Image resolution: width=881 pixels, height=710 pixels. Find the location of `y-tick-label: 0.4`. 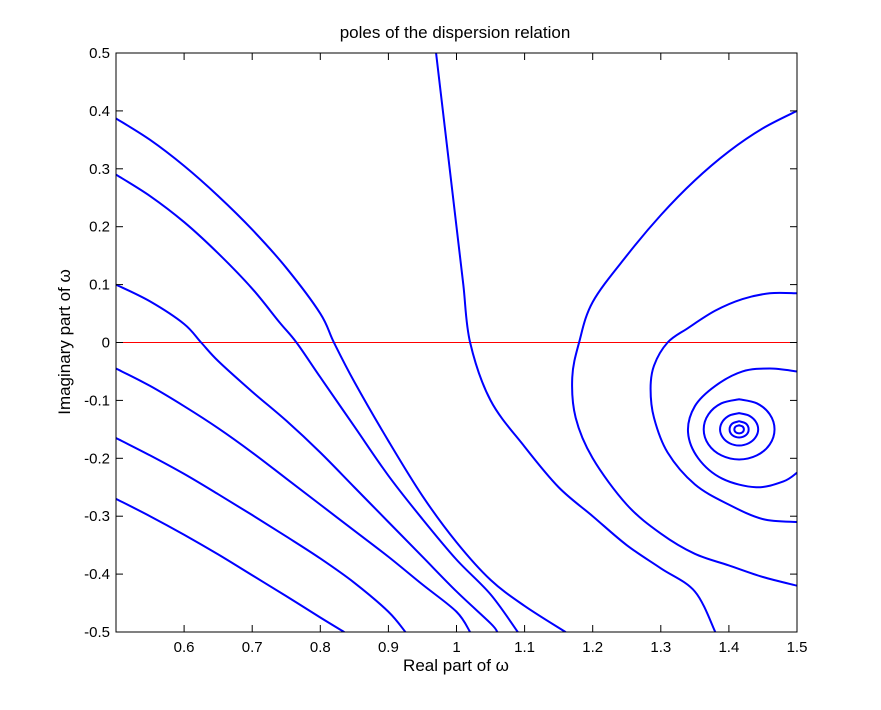

y-tick-label: 0.4 is located at coordinates (99, 111).